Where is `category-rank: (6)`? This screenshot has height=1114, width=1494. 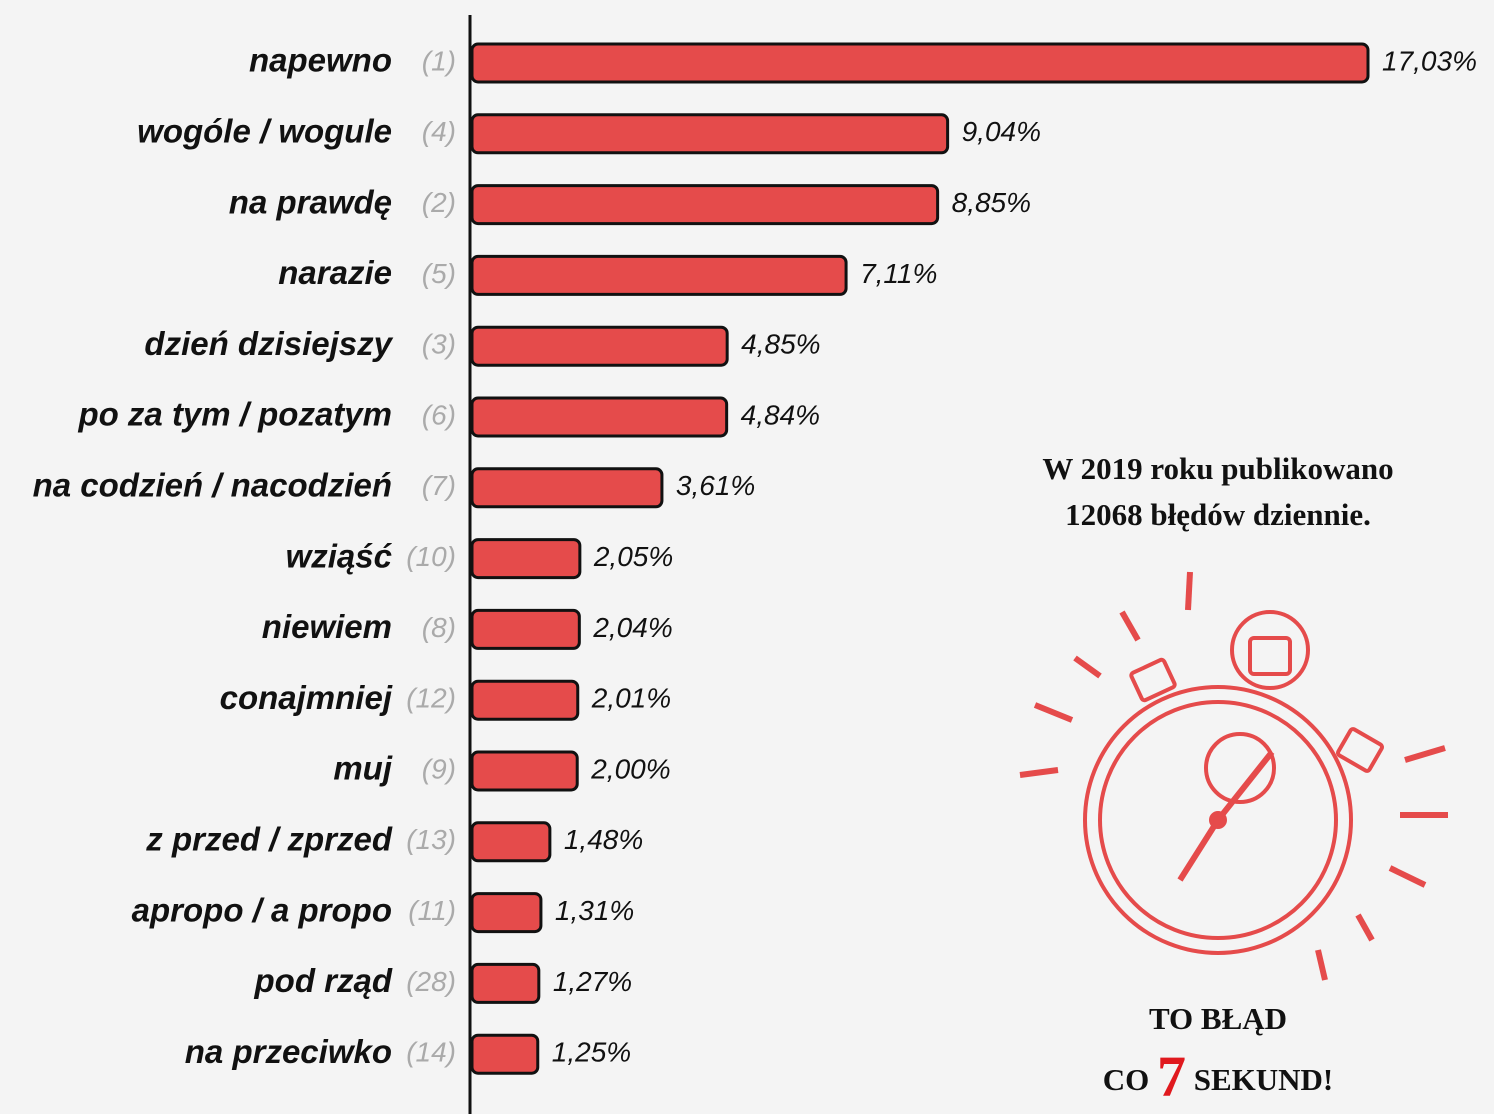
category-rank: (6) is located at coordinates (439, 414).